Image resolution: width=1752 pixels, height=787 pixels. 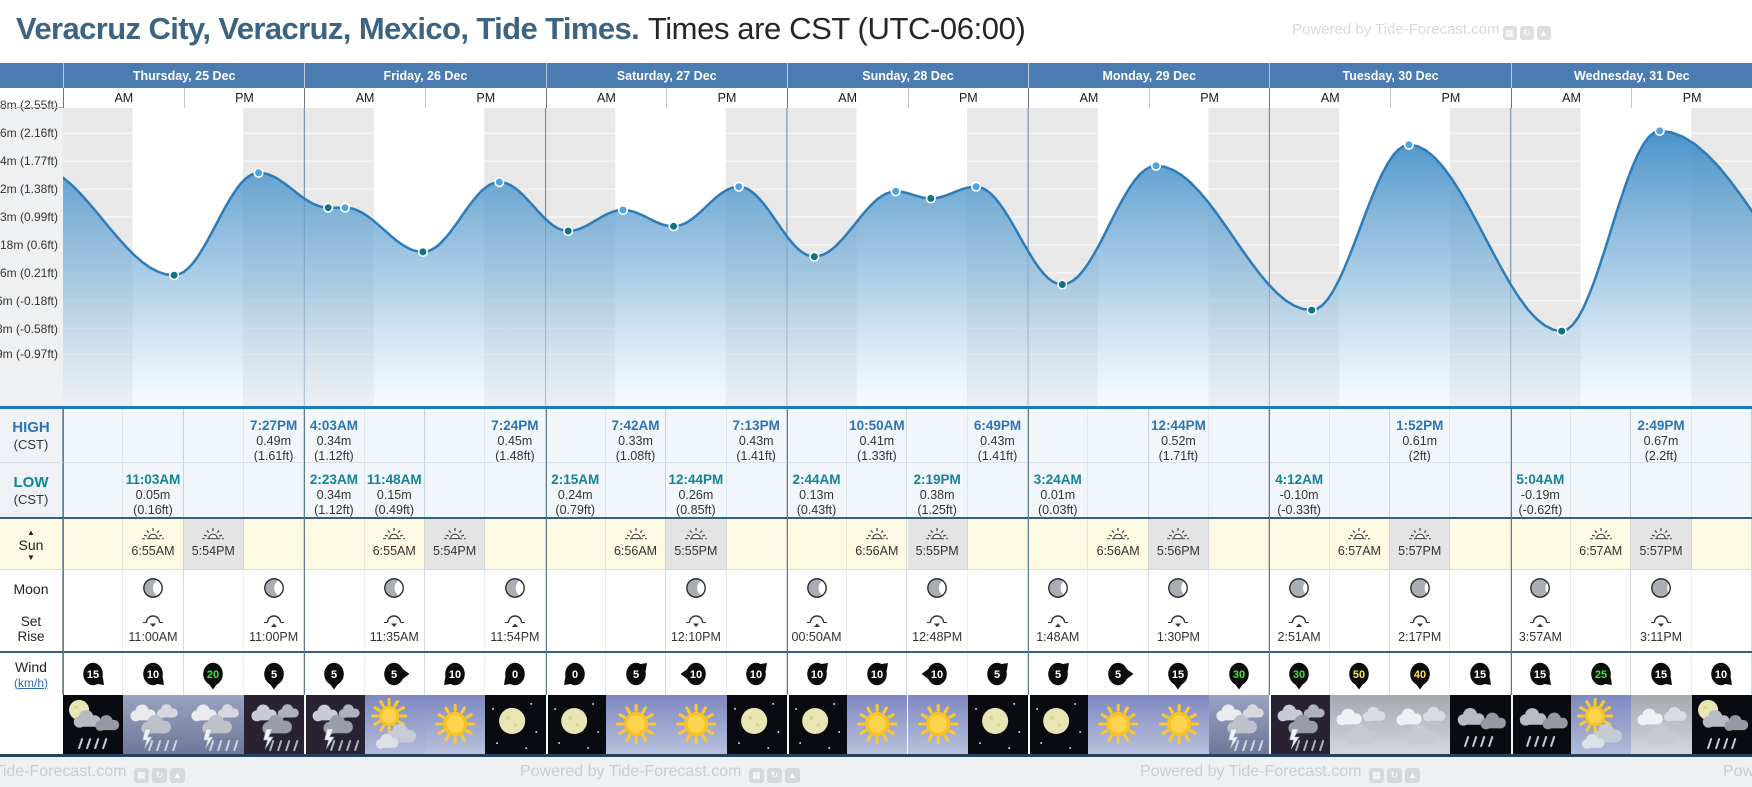 I want to click on moonset-time: 11:35AM, so click(x=394, y=637).